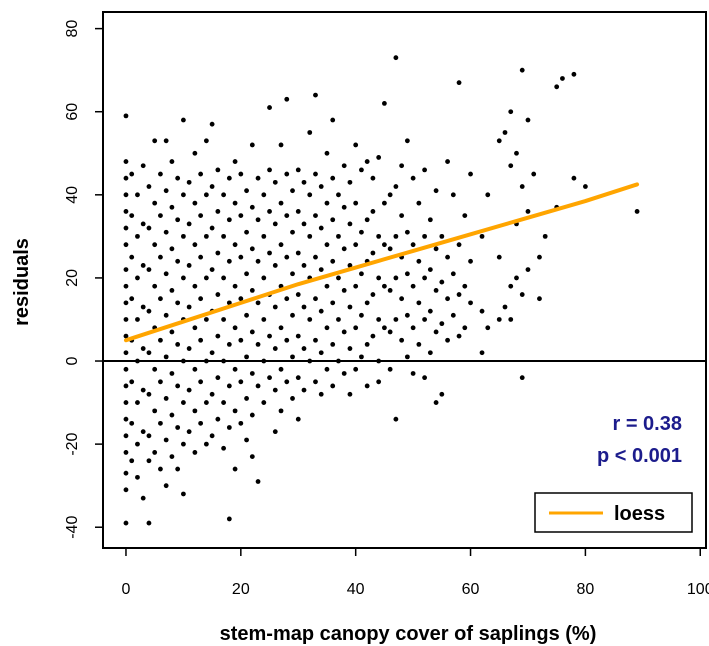 Image resolution: width=709 pixels, height=646 pixels. I want to click on x-tick-label: 60, so click(471, 589).